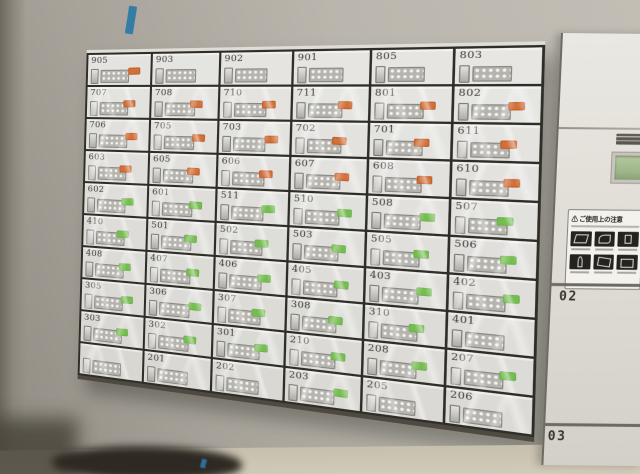 Image resolution: width=640 pixels, height=474 pixels. Describe the element at coordinates (329, 139) in the screenshot. I see `mailbox-door-702: 702` at that location.